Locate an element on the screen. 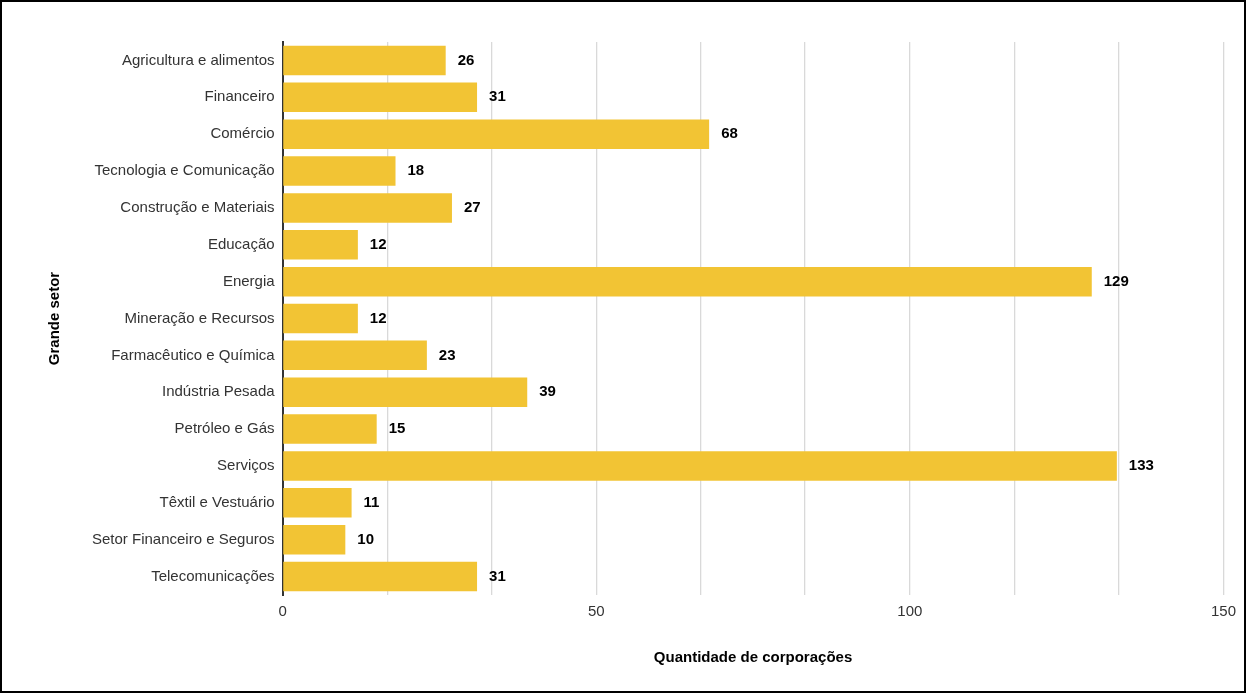  data-label: 10 is located at coordinates (366, 538).